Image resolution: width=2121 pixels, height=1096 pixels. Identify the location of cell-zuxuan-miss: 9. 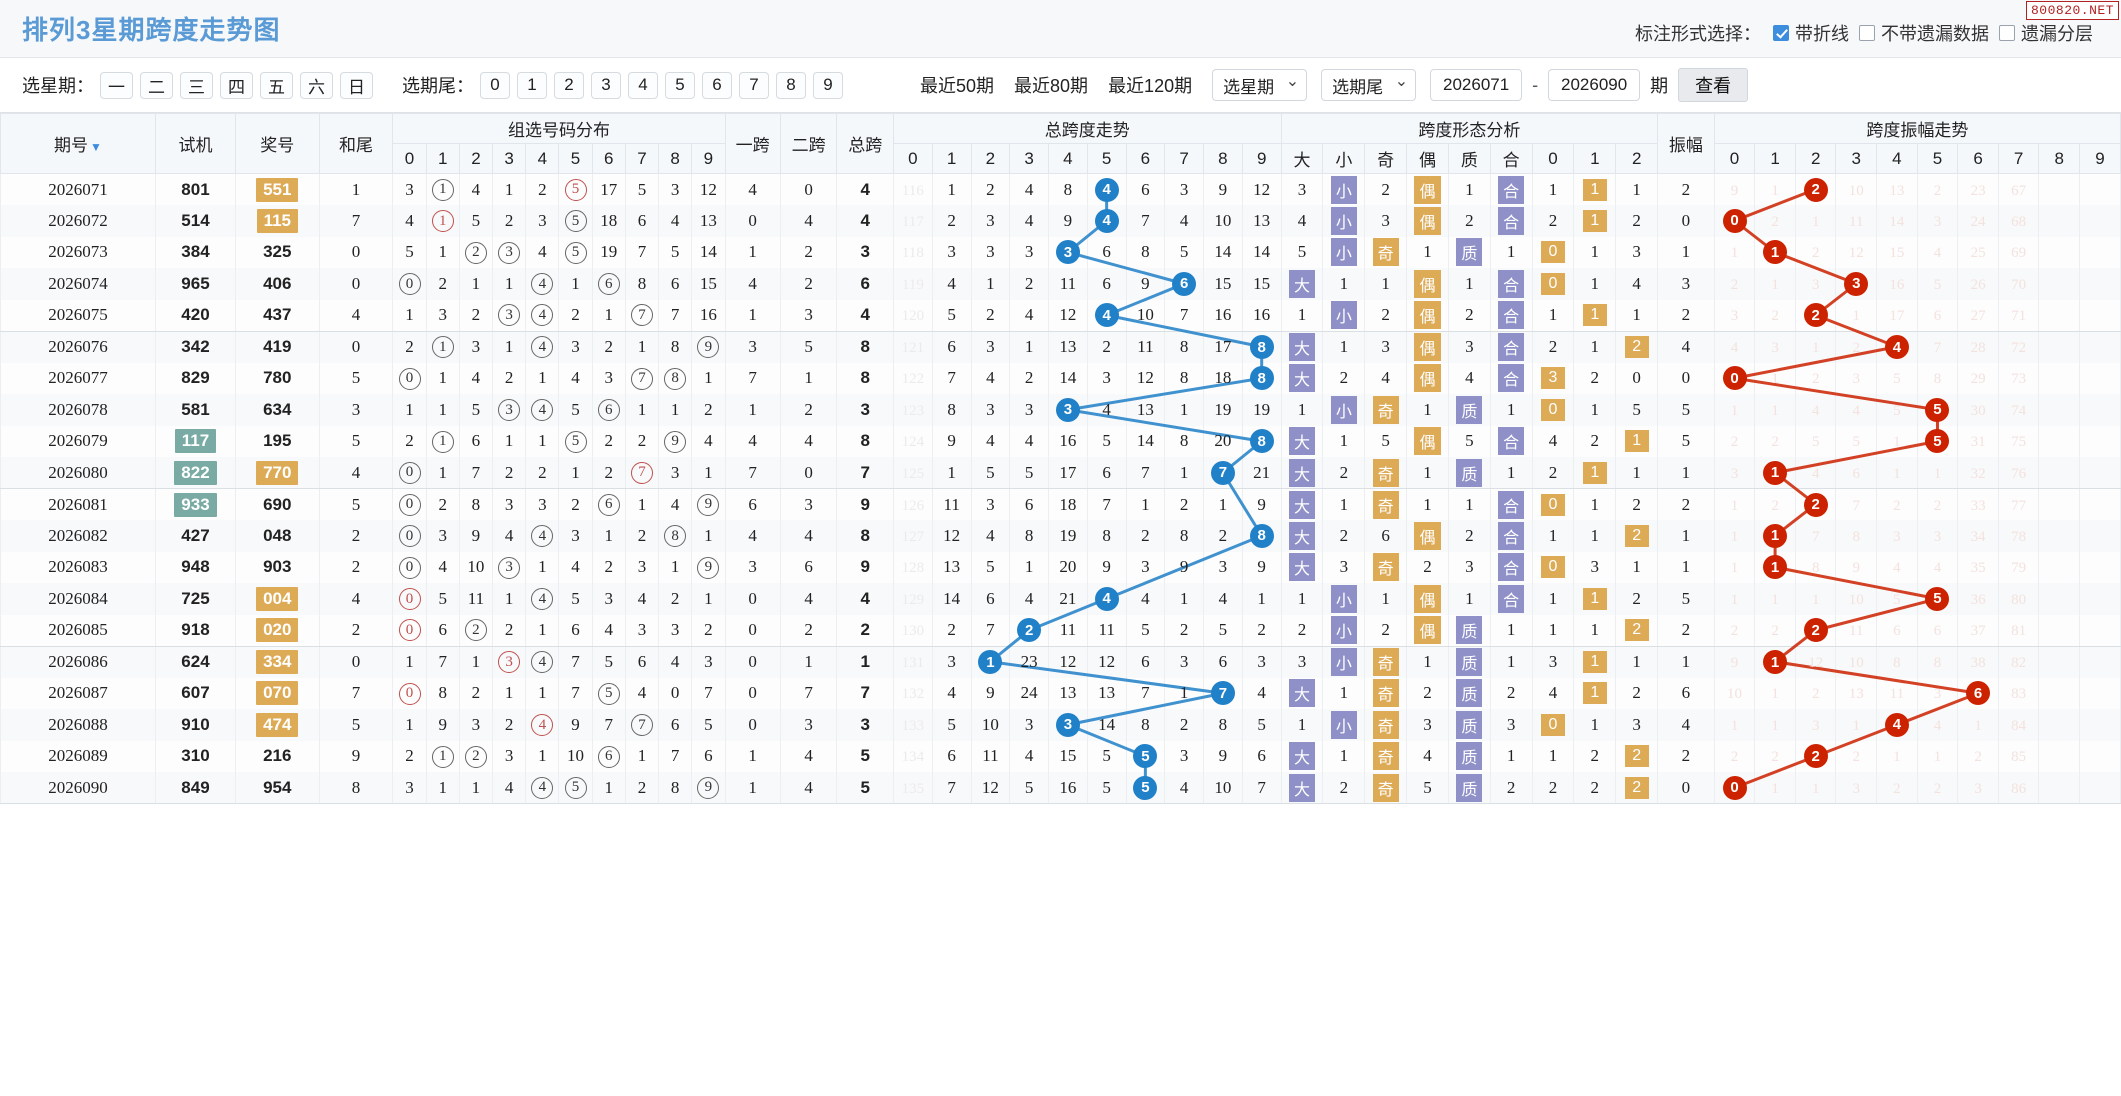
(442, 725).